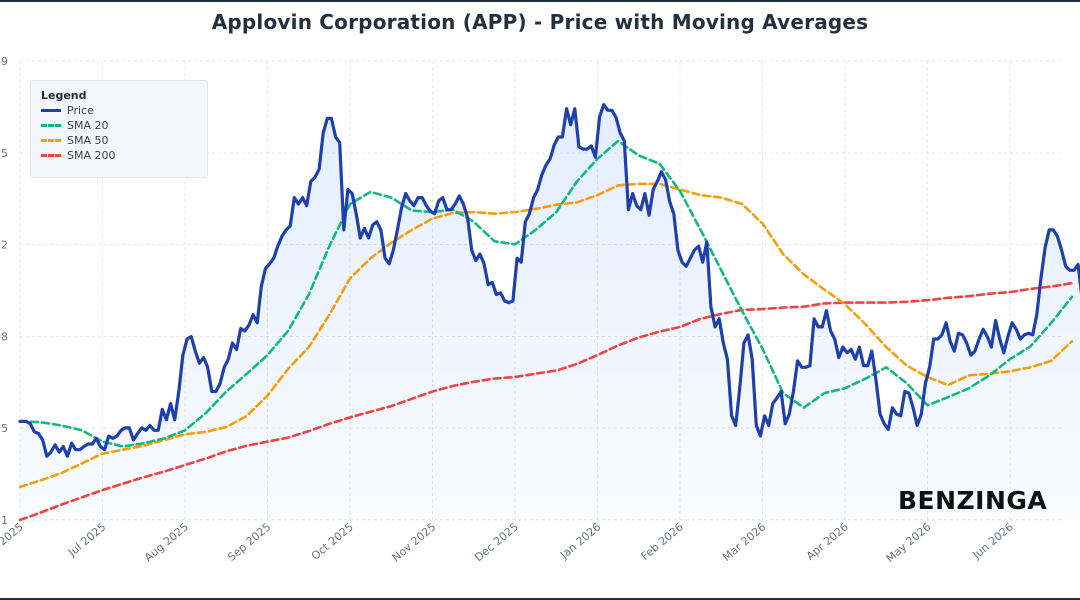  What do you see at coordinates (91, 155) in the screenshot?
I see `legend-label: SMA 200` at bounding box center [91, 155].